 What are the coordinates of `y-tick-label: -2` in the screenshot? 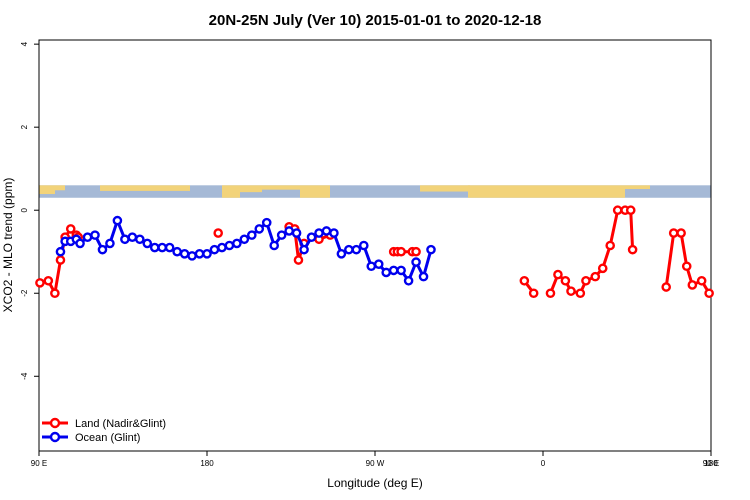 It's located at (24, 293).